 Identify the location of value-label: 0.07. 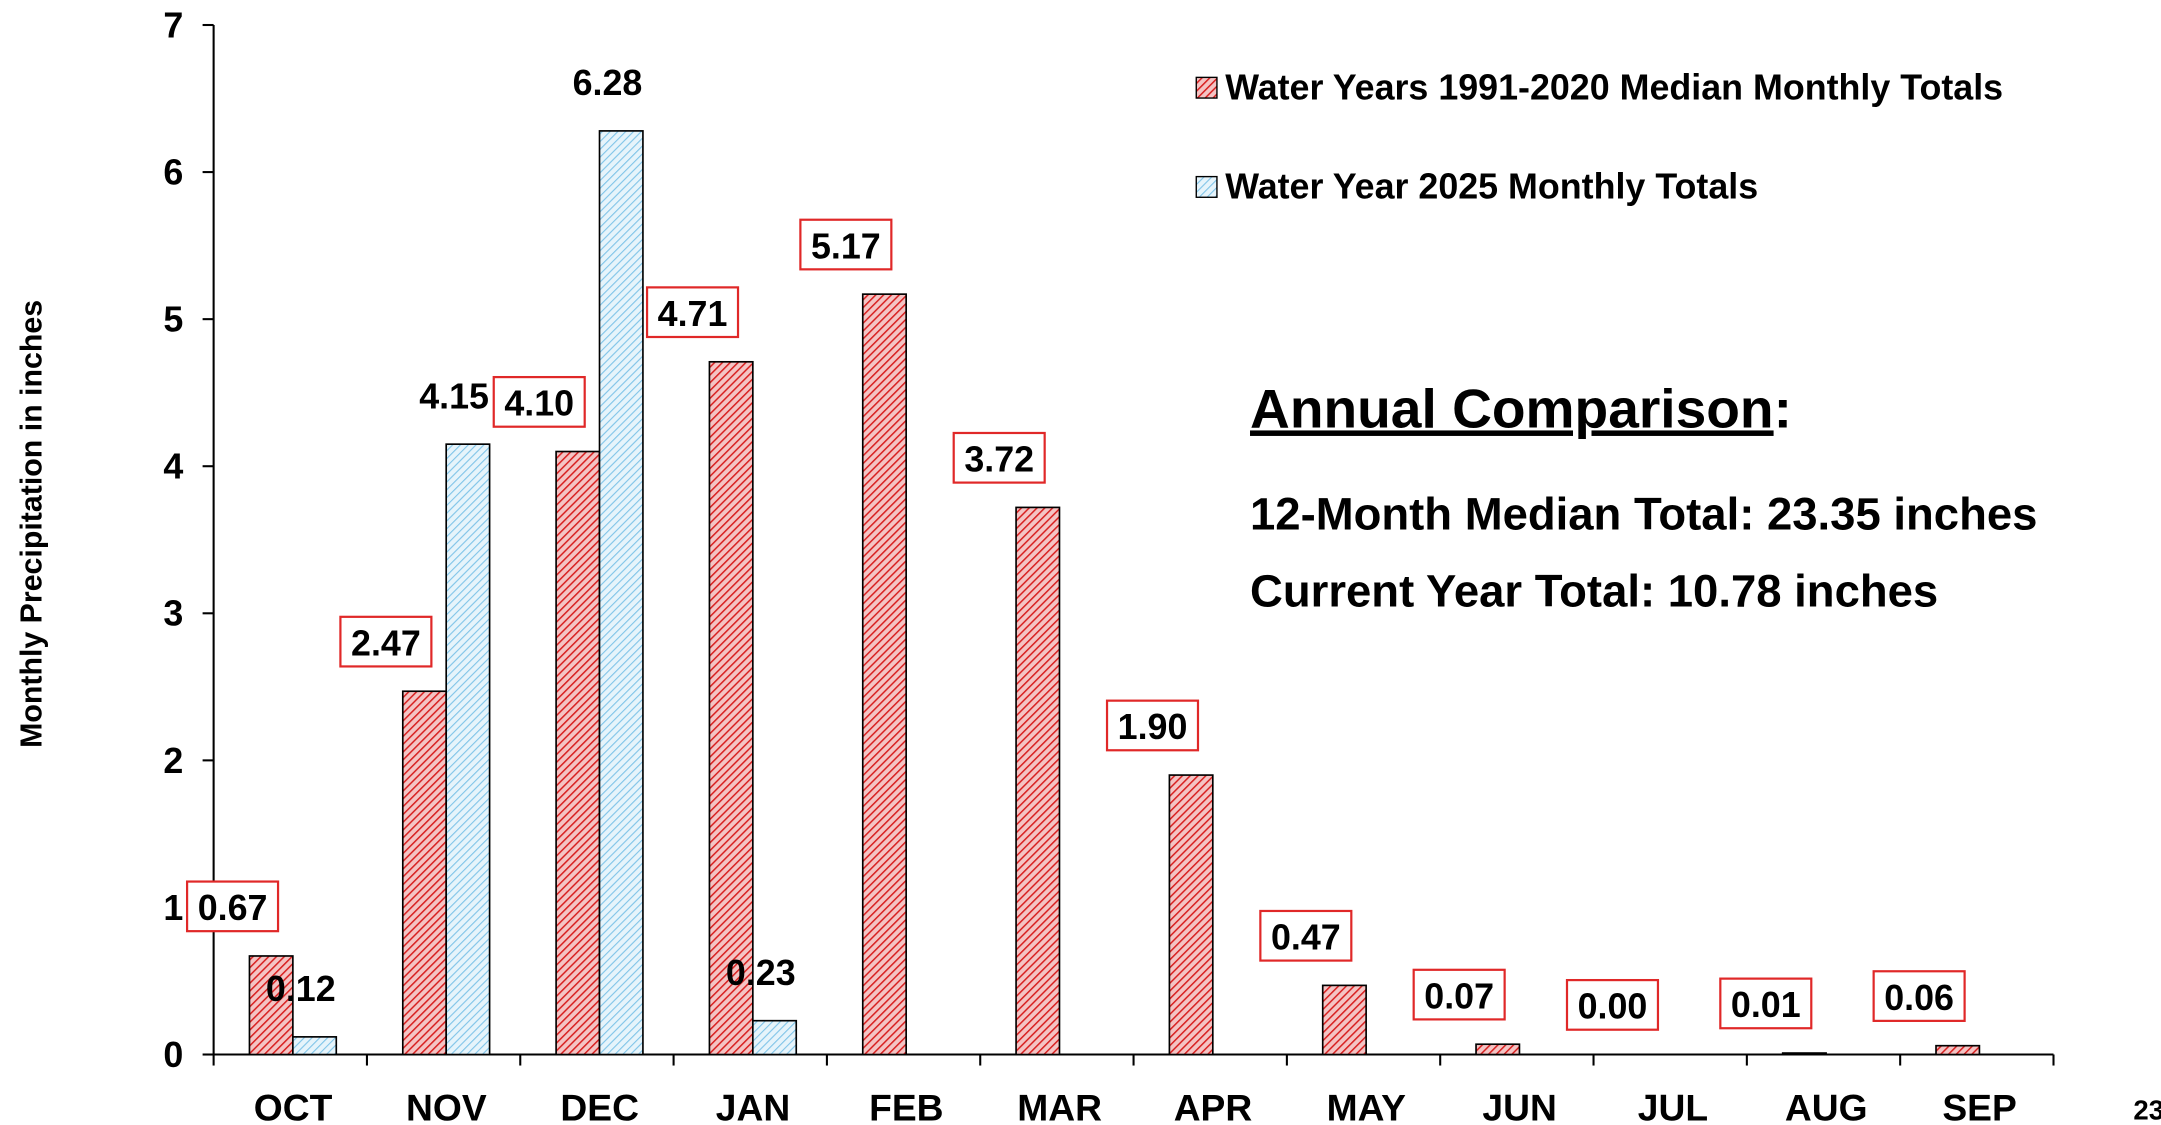
(1459, 996).